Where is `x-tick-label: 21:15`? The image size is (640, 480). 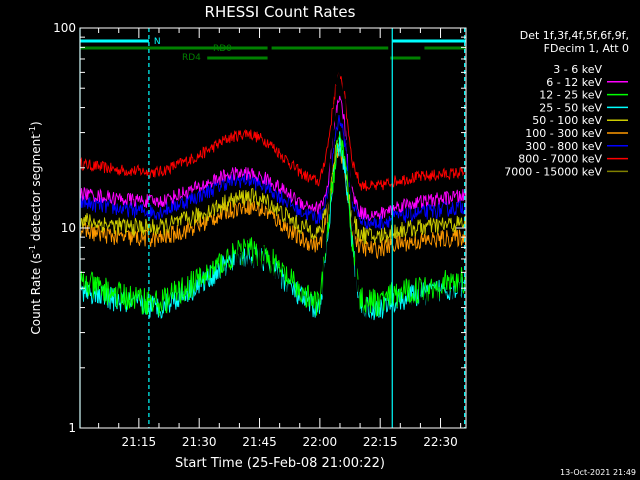
x-tick-label: 21:15 is located at coordinates (139, 442).